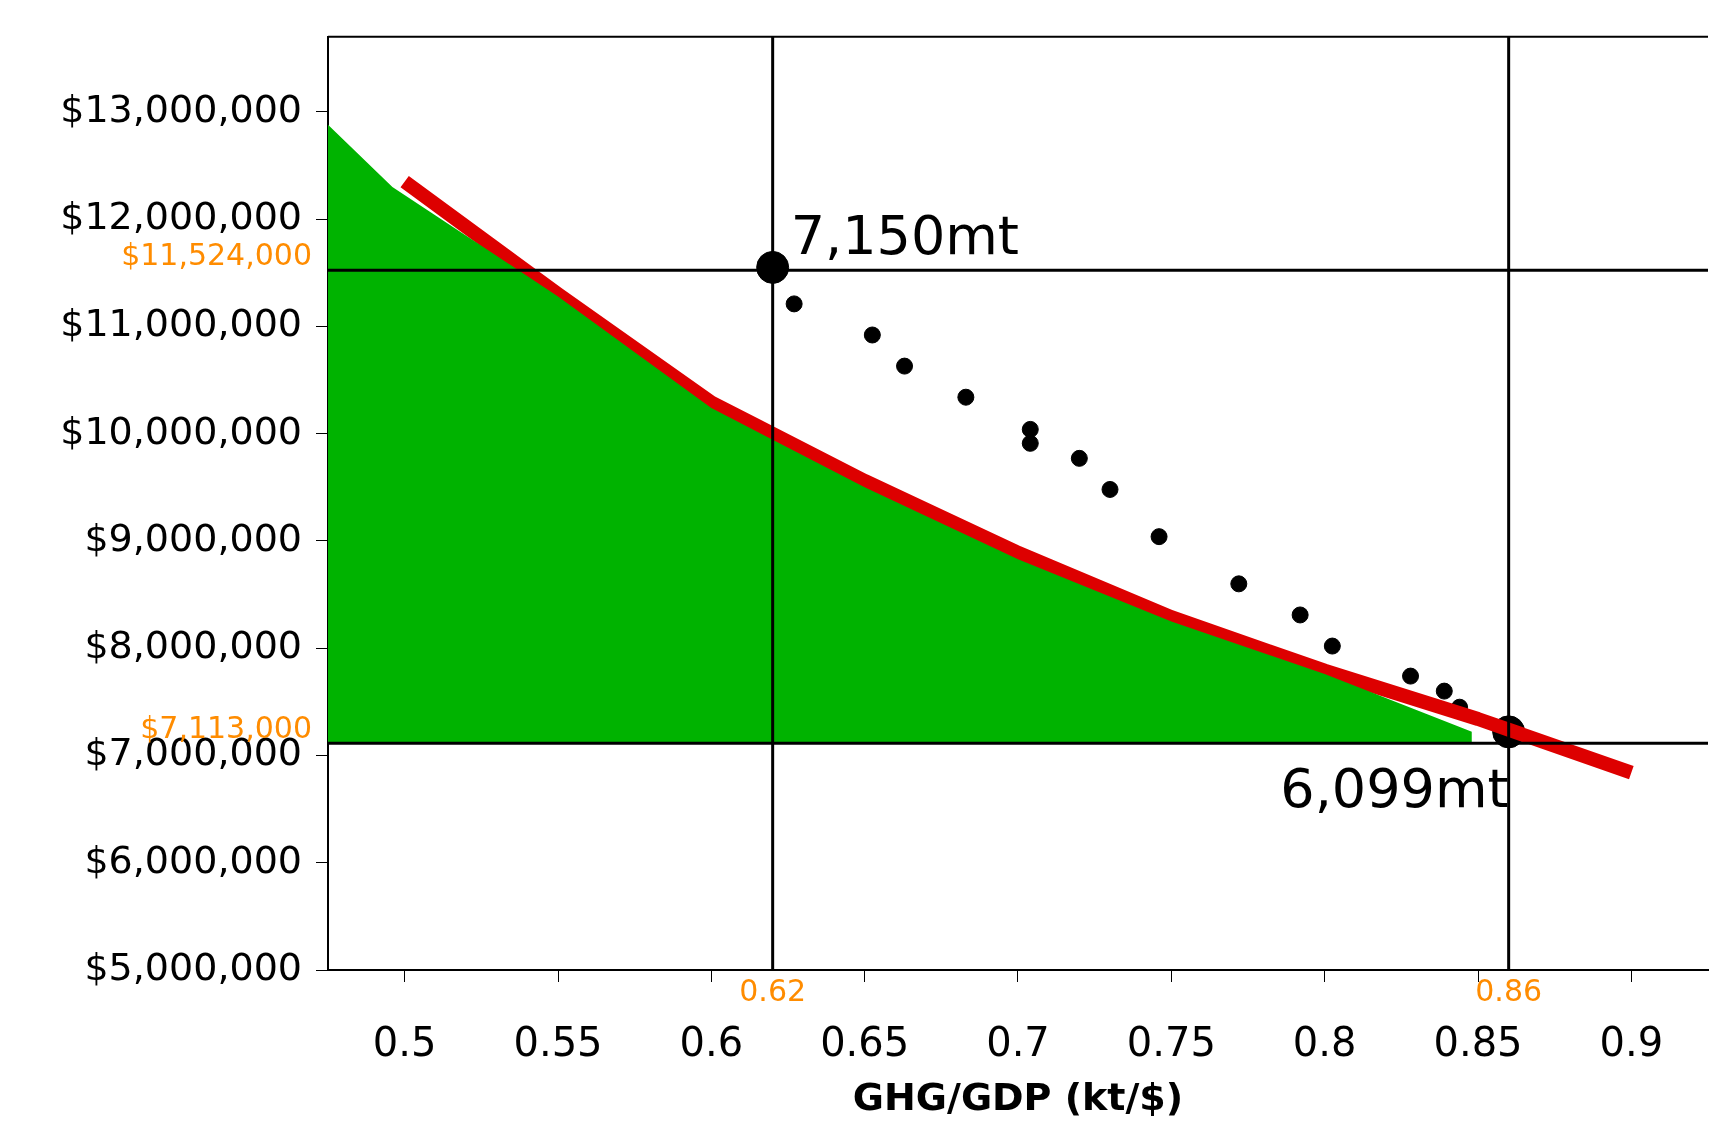 This screenshot has width=1725, height=1127. Describe the element at coordinates (216, 254) in the screenshot. I see `ref-line-label: $11,524,000` at that location.